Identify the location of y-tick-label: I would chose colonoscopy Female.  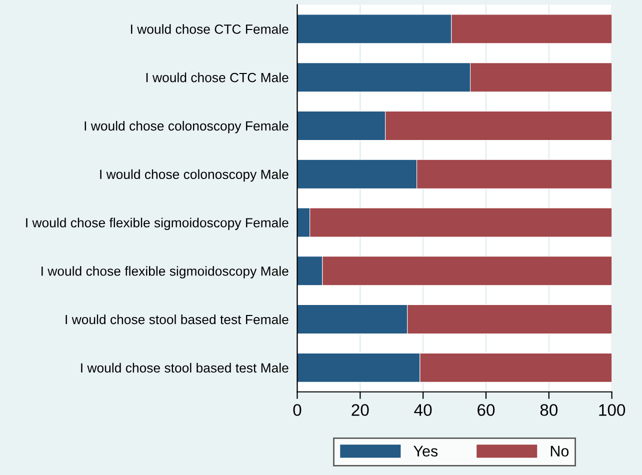
(186, 127).